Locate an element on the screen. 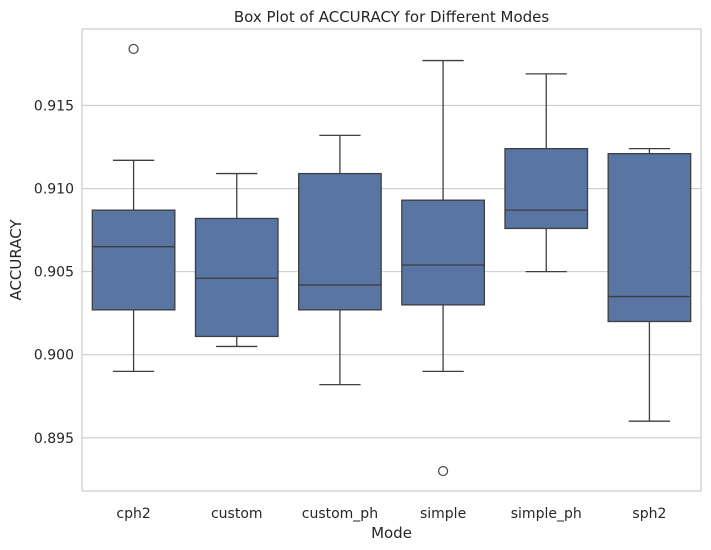  y-axis-label: ACCURACY is located at coordinates (16, 260).